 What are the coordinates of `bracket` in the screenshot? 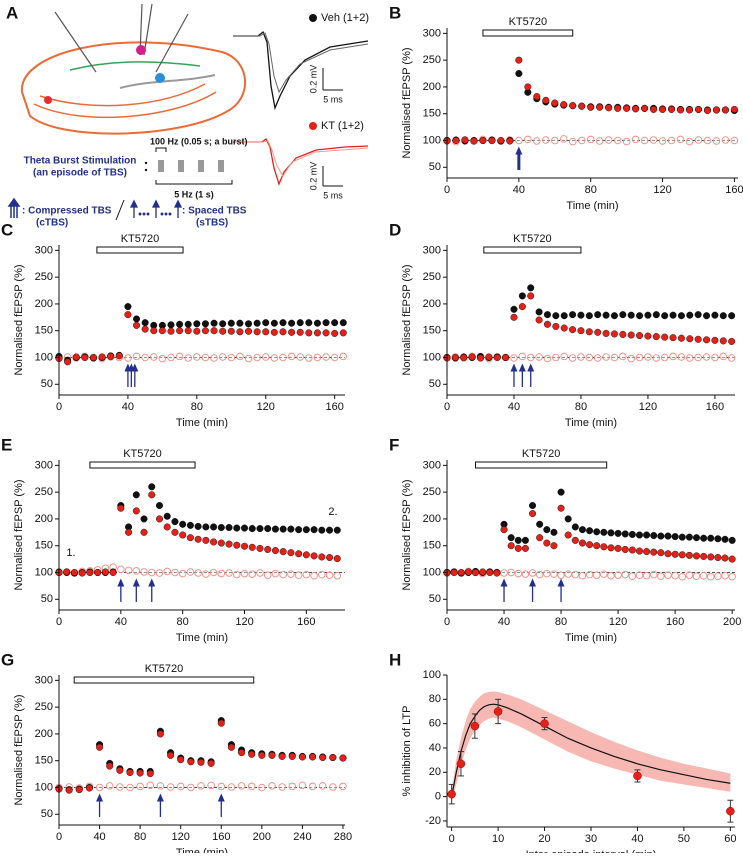 It's located at (161, 149).